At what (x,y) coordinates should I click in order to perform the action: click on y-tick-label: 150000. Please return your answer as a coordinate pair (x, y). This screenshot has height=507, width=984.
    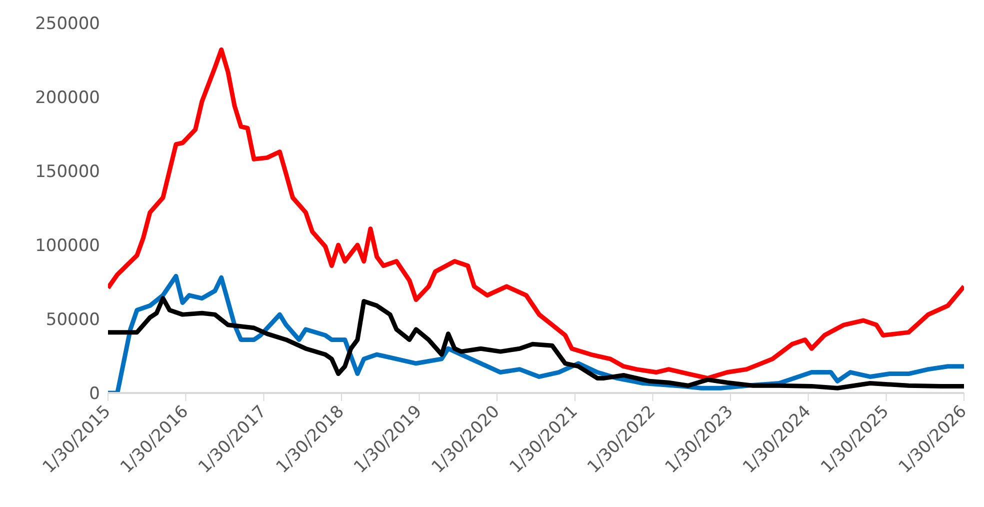
    Looking at the image, I should click on (67, 172).